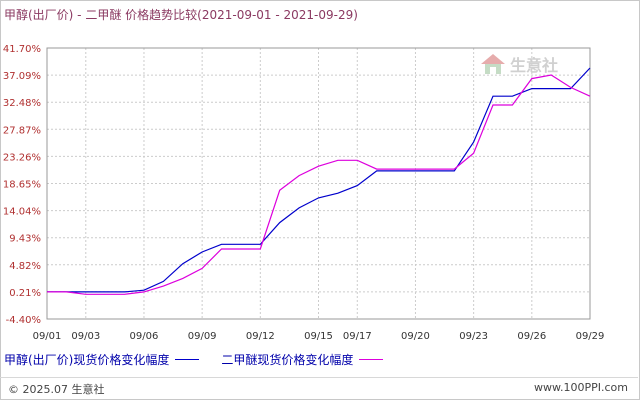 The image size is (640, 400). I want to click on watermark: 生意社, so click(519, 64).